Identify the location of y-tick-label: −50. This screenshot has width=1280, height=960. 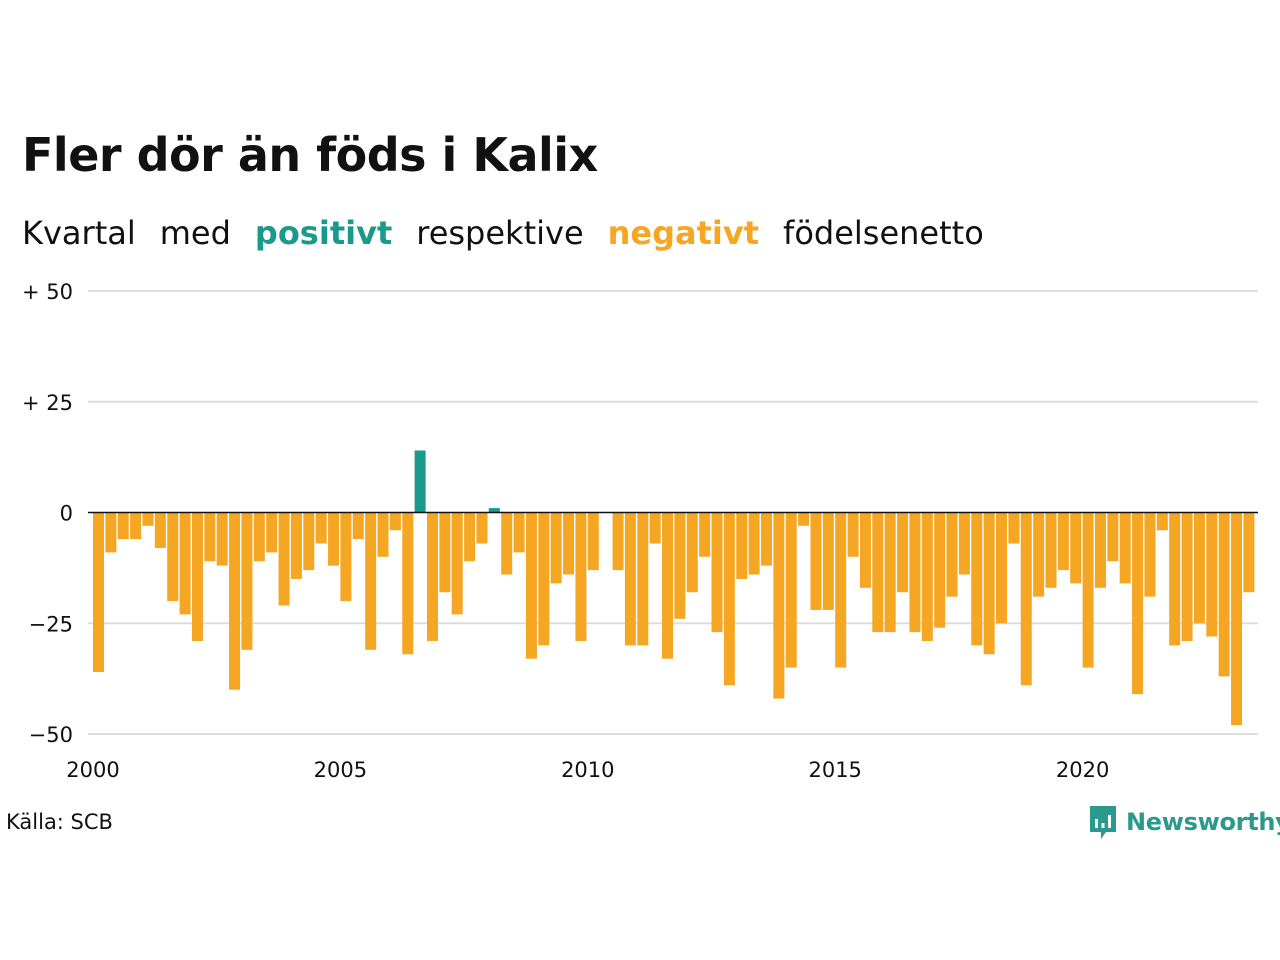
(51, 735).